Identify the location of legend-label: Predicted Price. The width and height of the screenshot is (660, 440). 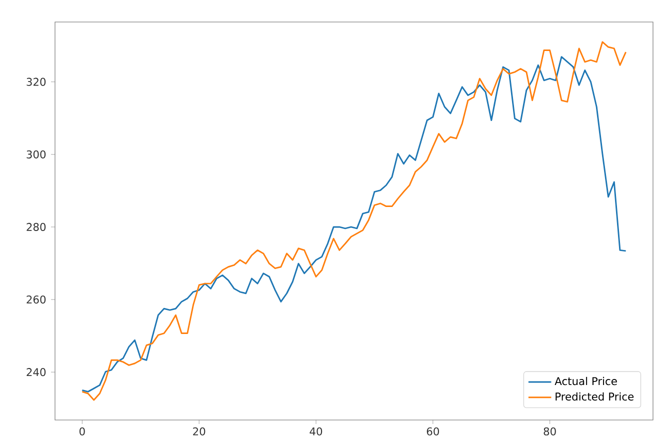
(595, 396).